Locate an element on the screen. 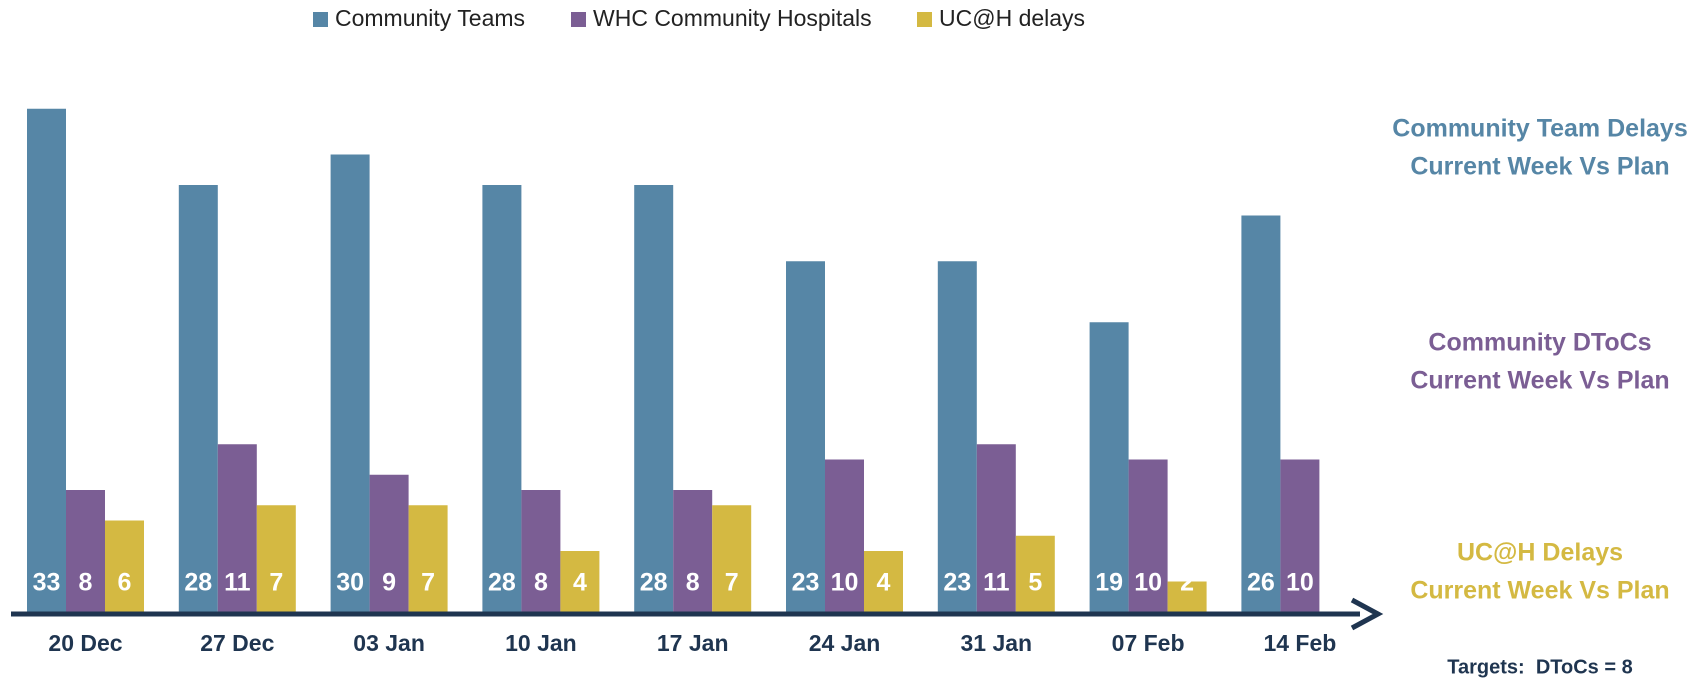 The width and height of the screenshot is (1698, 681). x-tick-label: 07 Feb is located at coordinates (1148, 643).